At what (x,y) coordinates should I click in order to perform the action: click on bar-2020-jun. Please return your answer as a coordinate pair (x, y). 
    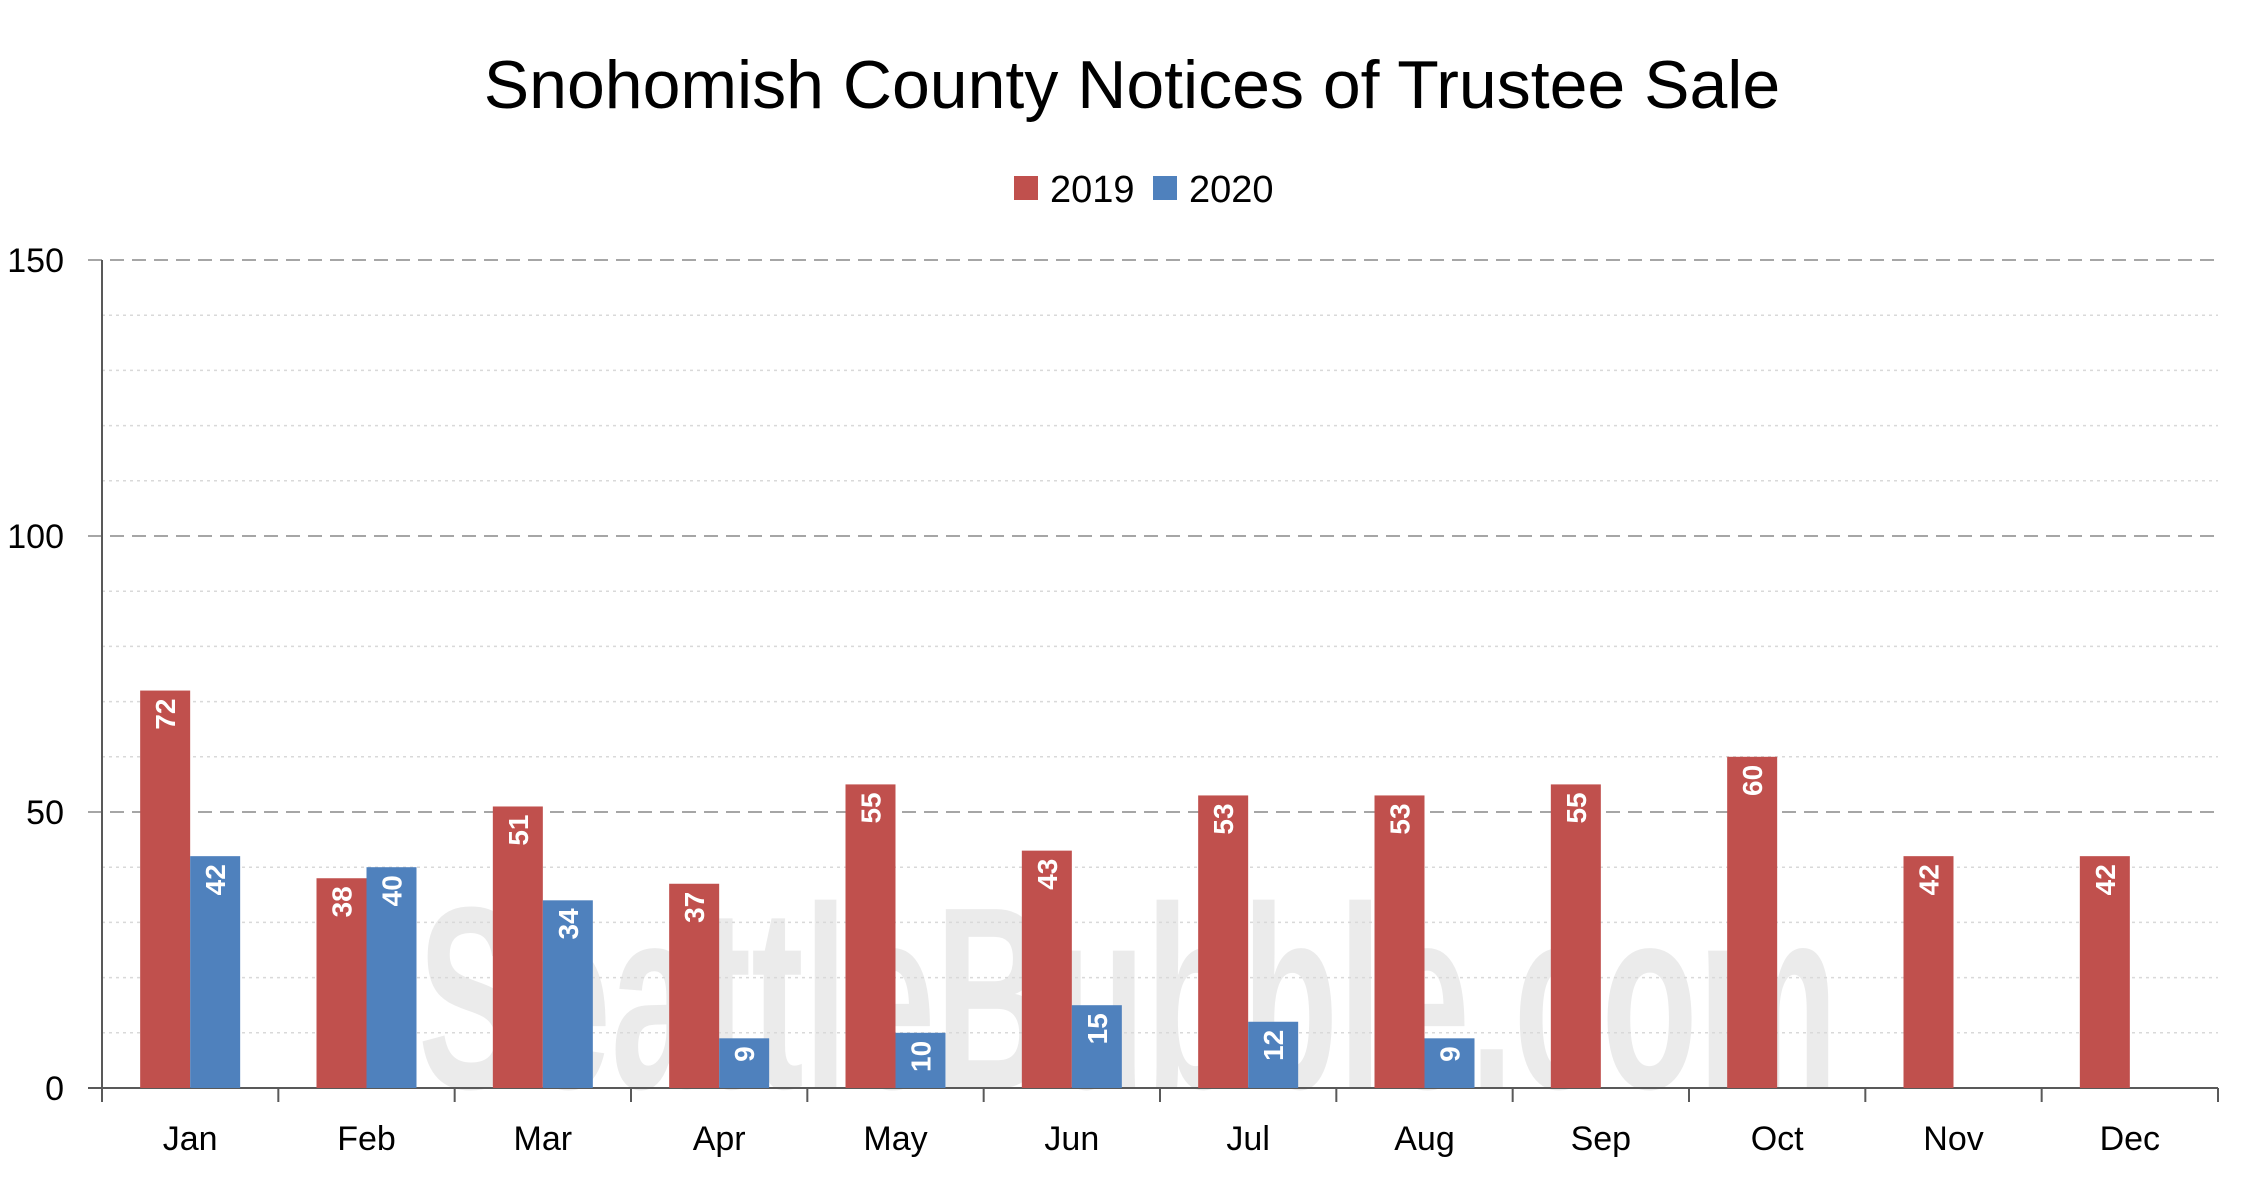
    Looking at the image, I should click on (1096, 1046).